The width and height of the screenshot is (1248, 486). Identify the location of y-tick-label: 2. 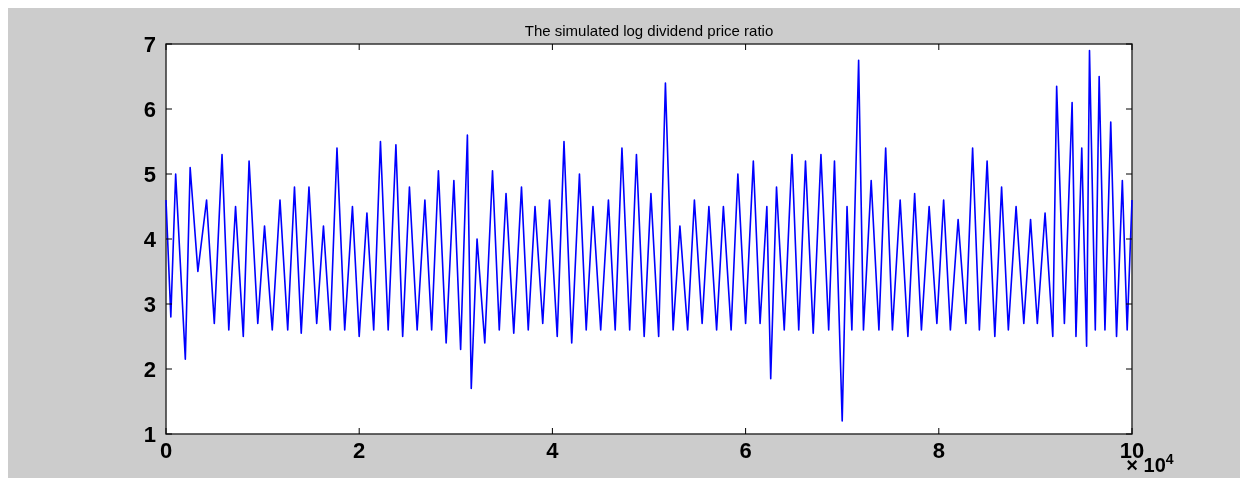
(149, 369).